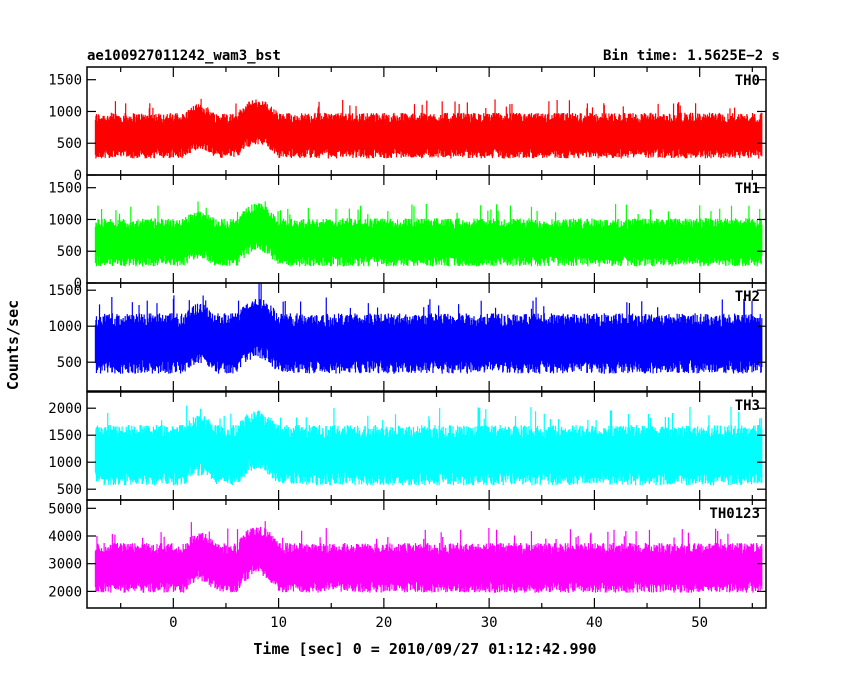 This screenshot has height=684, width=850. I want to click on x-tick-label: 40, so click(594, 623).